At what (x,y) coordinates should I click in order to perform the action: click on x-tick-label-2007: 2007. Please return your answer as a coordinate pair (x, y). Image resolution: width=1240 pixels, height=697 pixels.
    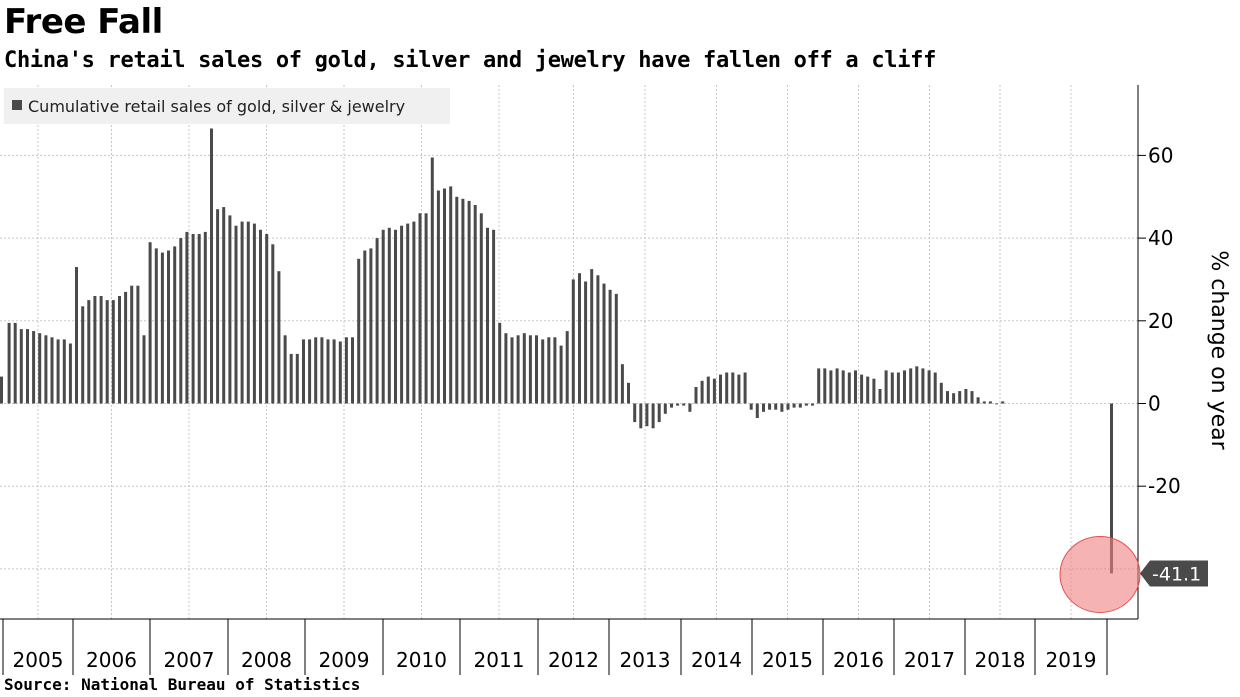
    Looking at the image, I should click on (189, 660).